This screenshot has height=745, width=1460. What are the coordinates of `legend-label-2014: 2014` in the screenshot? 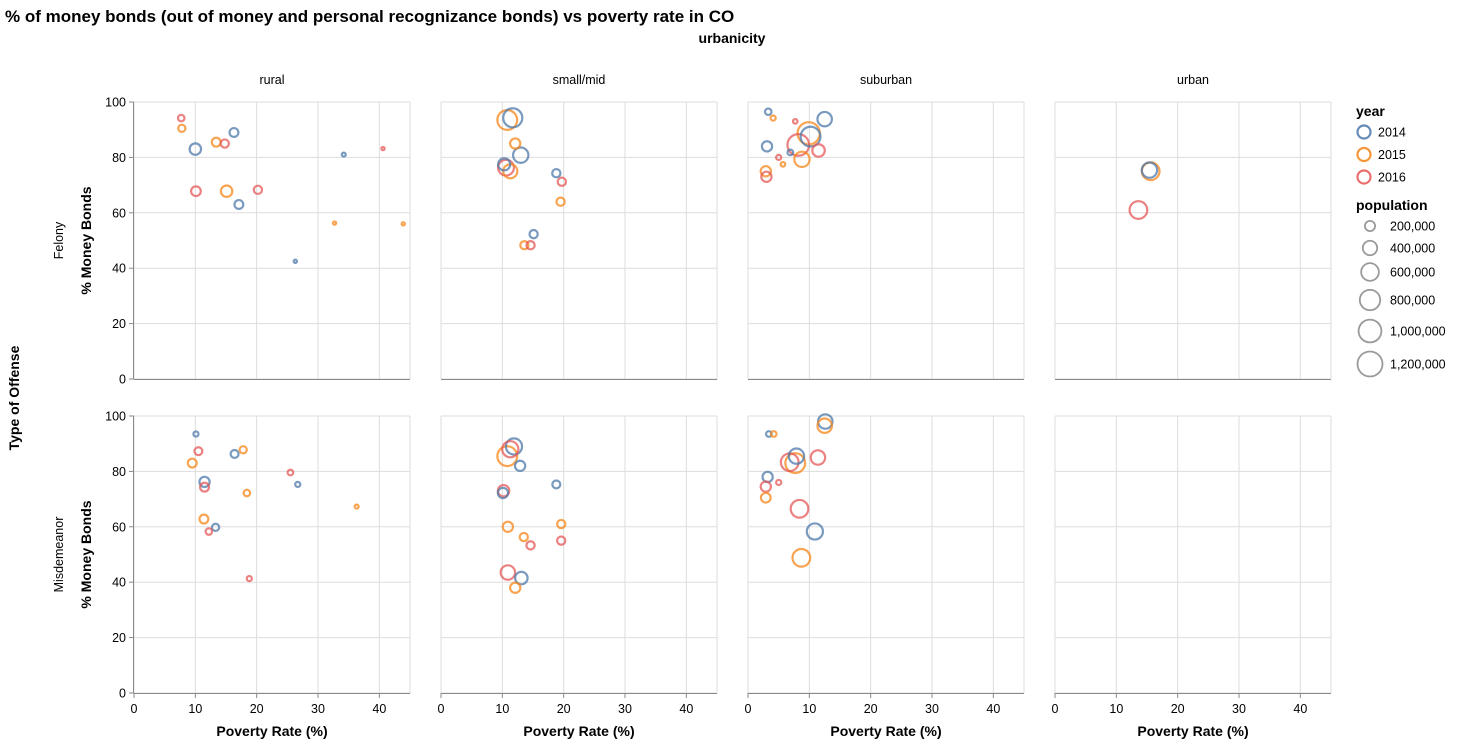 It's located at (1392, 133).